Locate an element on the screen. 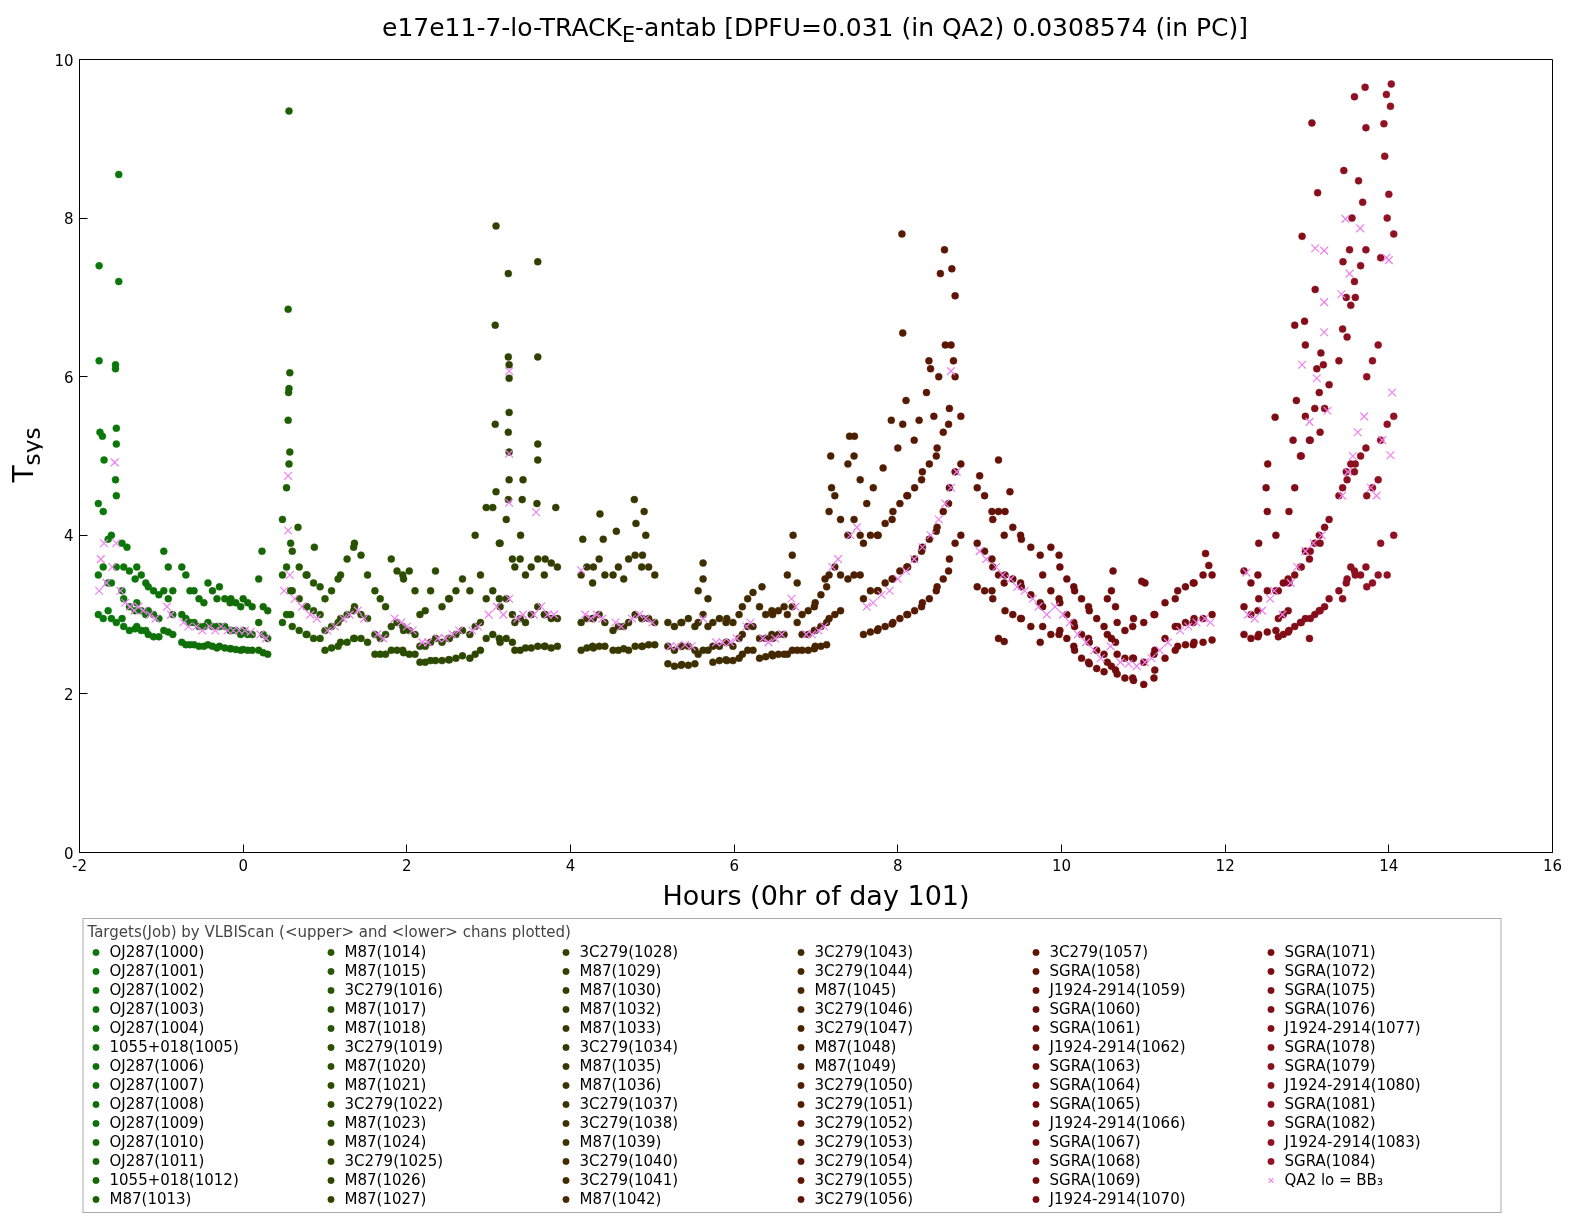 The height and width of the screenshot is (1223, 1584). legend-label: 3C279(1034) is located at coordinates (629, 1047).